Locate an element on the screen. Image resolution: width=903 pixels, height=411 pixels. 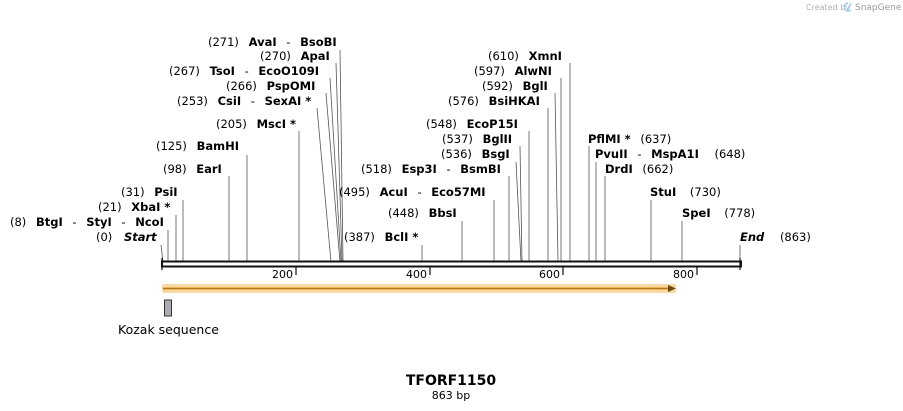
site-label-8: (8) BtgI - StyI - NcoI is located at coordinates (87, 222).